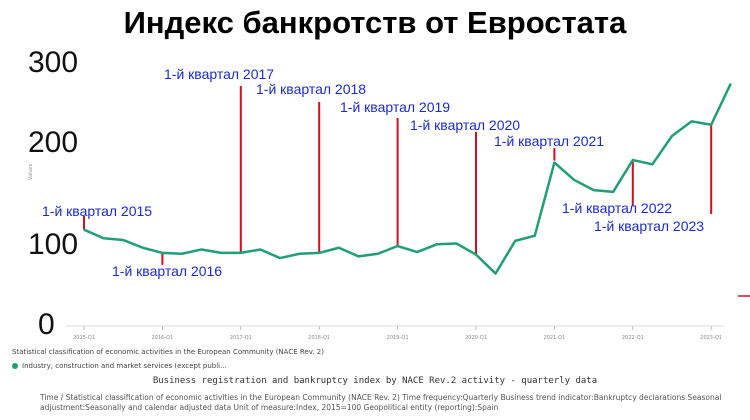 Image resolution: width=750 pixels, height=420 pixels. Describe the element at coordinates (15, 366) in the screenshot. I see `legend-swatch` at that location.